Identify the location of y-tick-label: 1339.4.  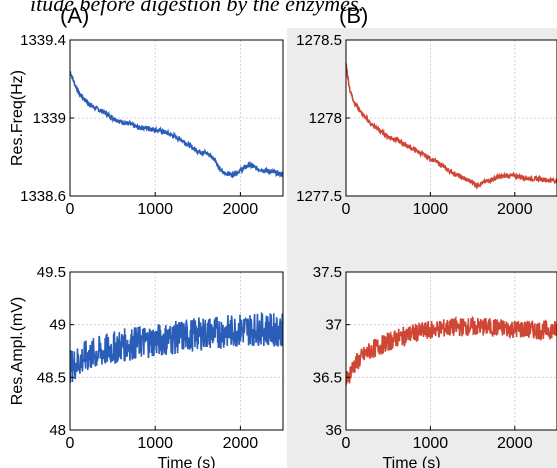
(43, 40).